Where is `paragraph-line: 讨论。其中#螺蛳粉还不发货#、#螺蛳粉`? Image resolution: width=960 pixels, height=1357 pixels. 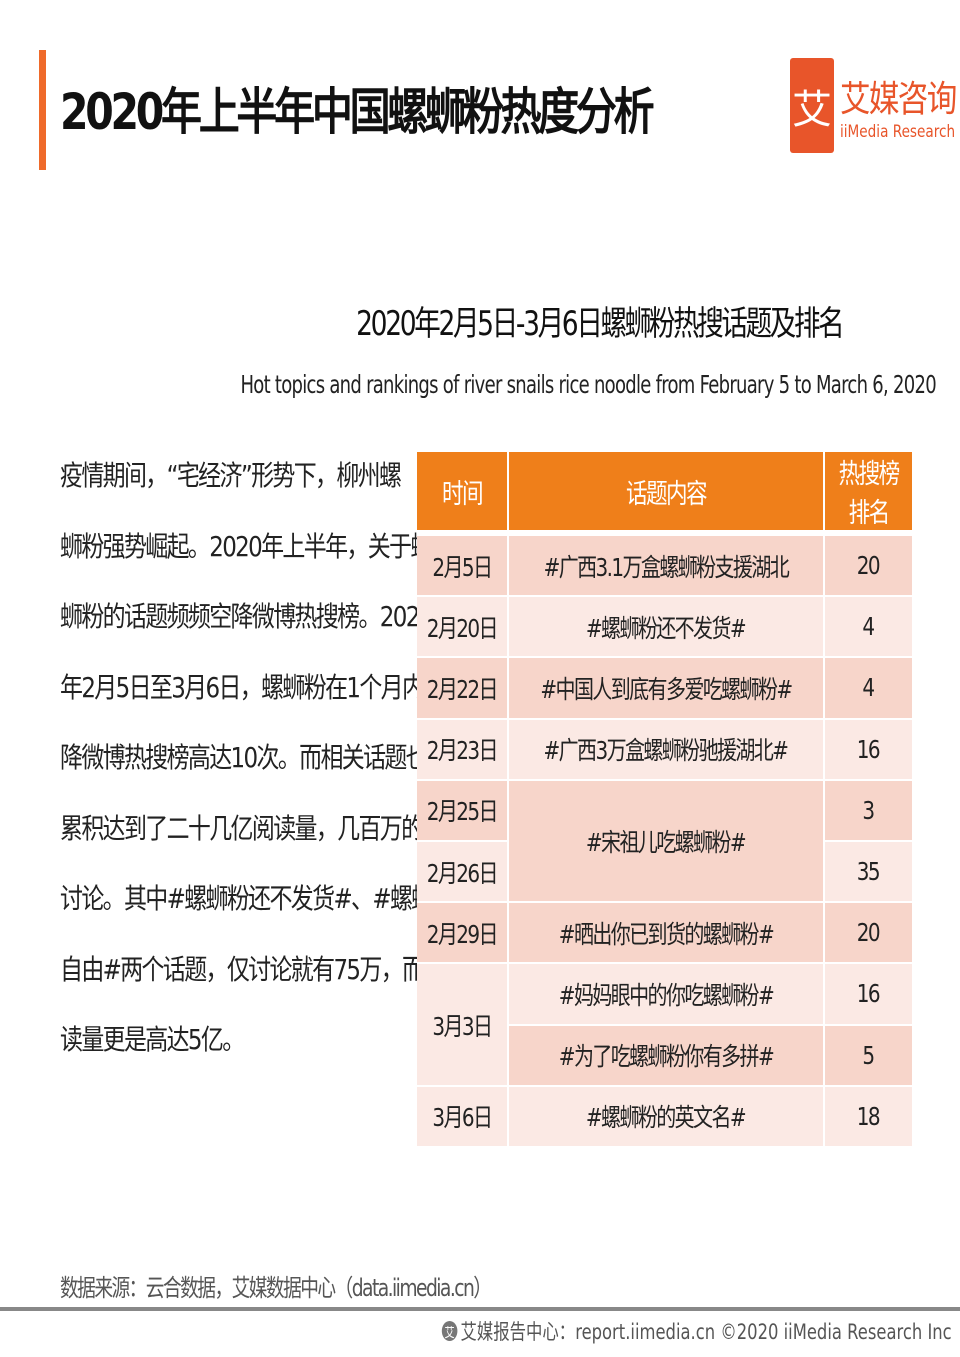 paragraph-line: 讨论。其中#螺蛳粉还不发货#、#螺蛳粉 is located at coordinates (258, 898).